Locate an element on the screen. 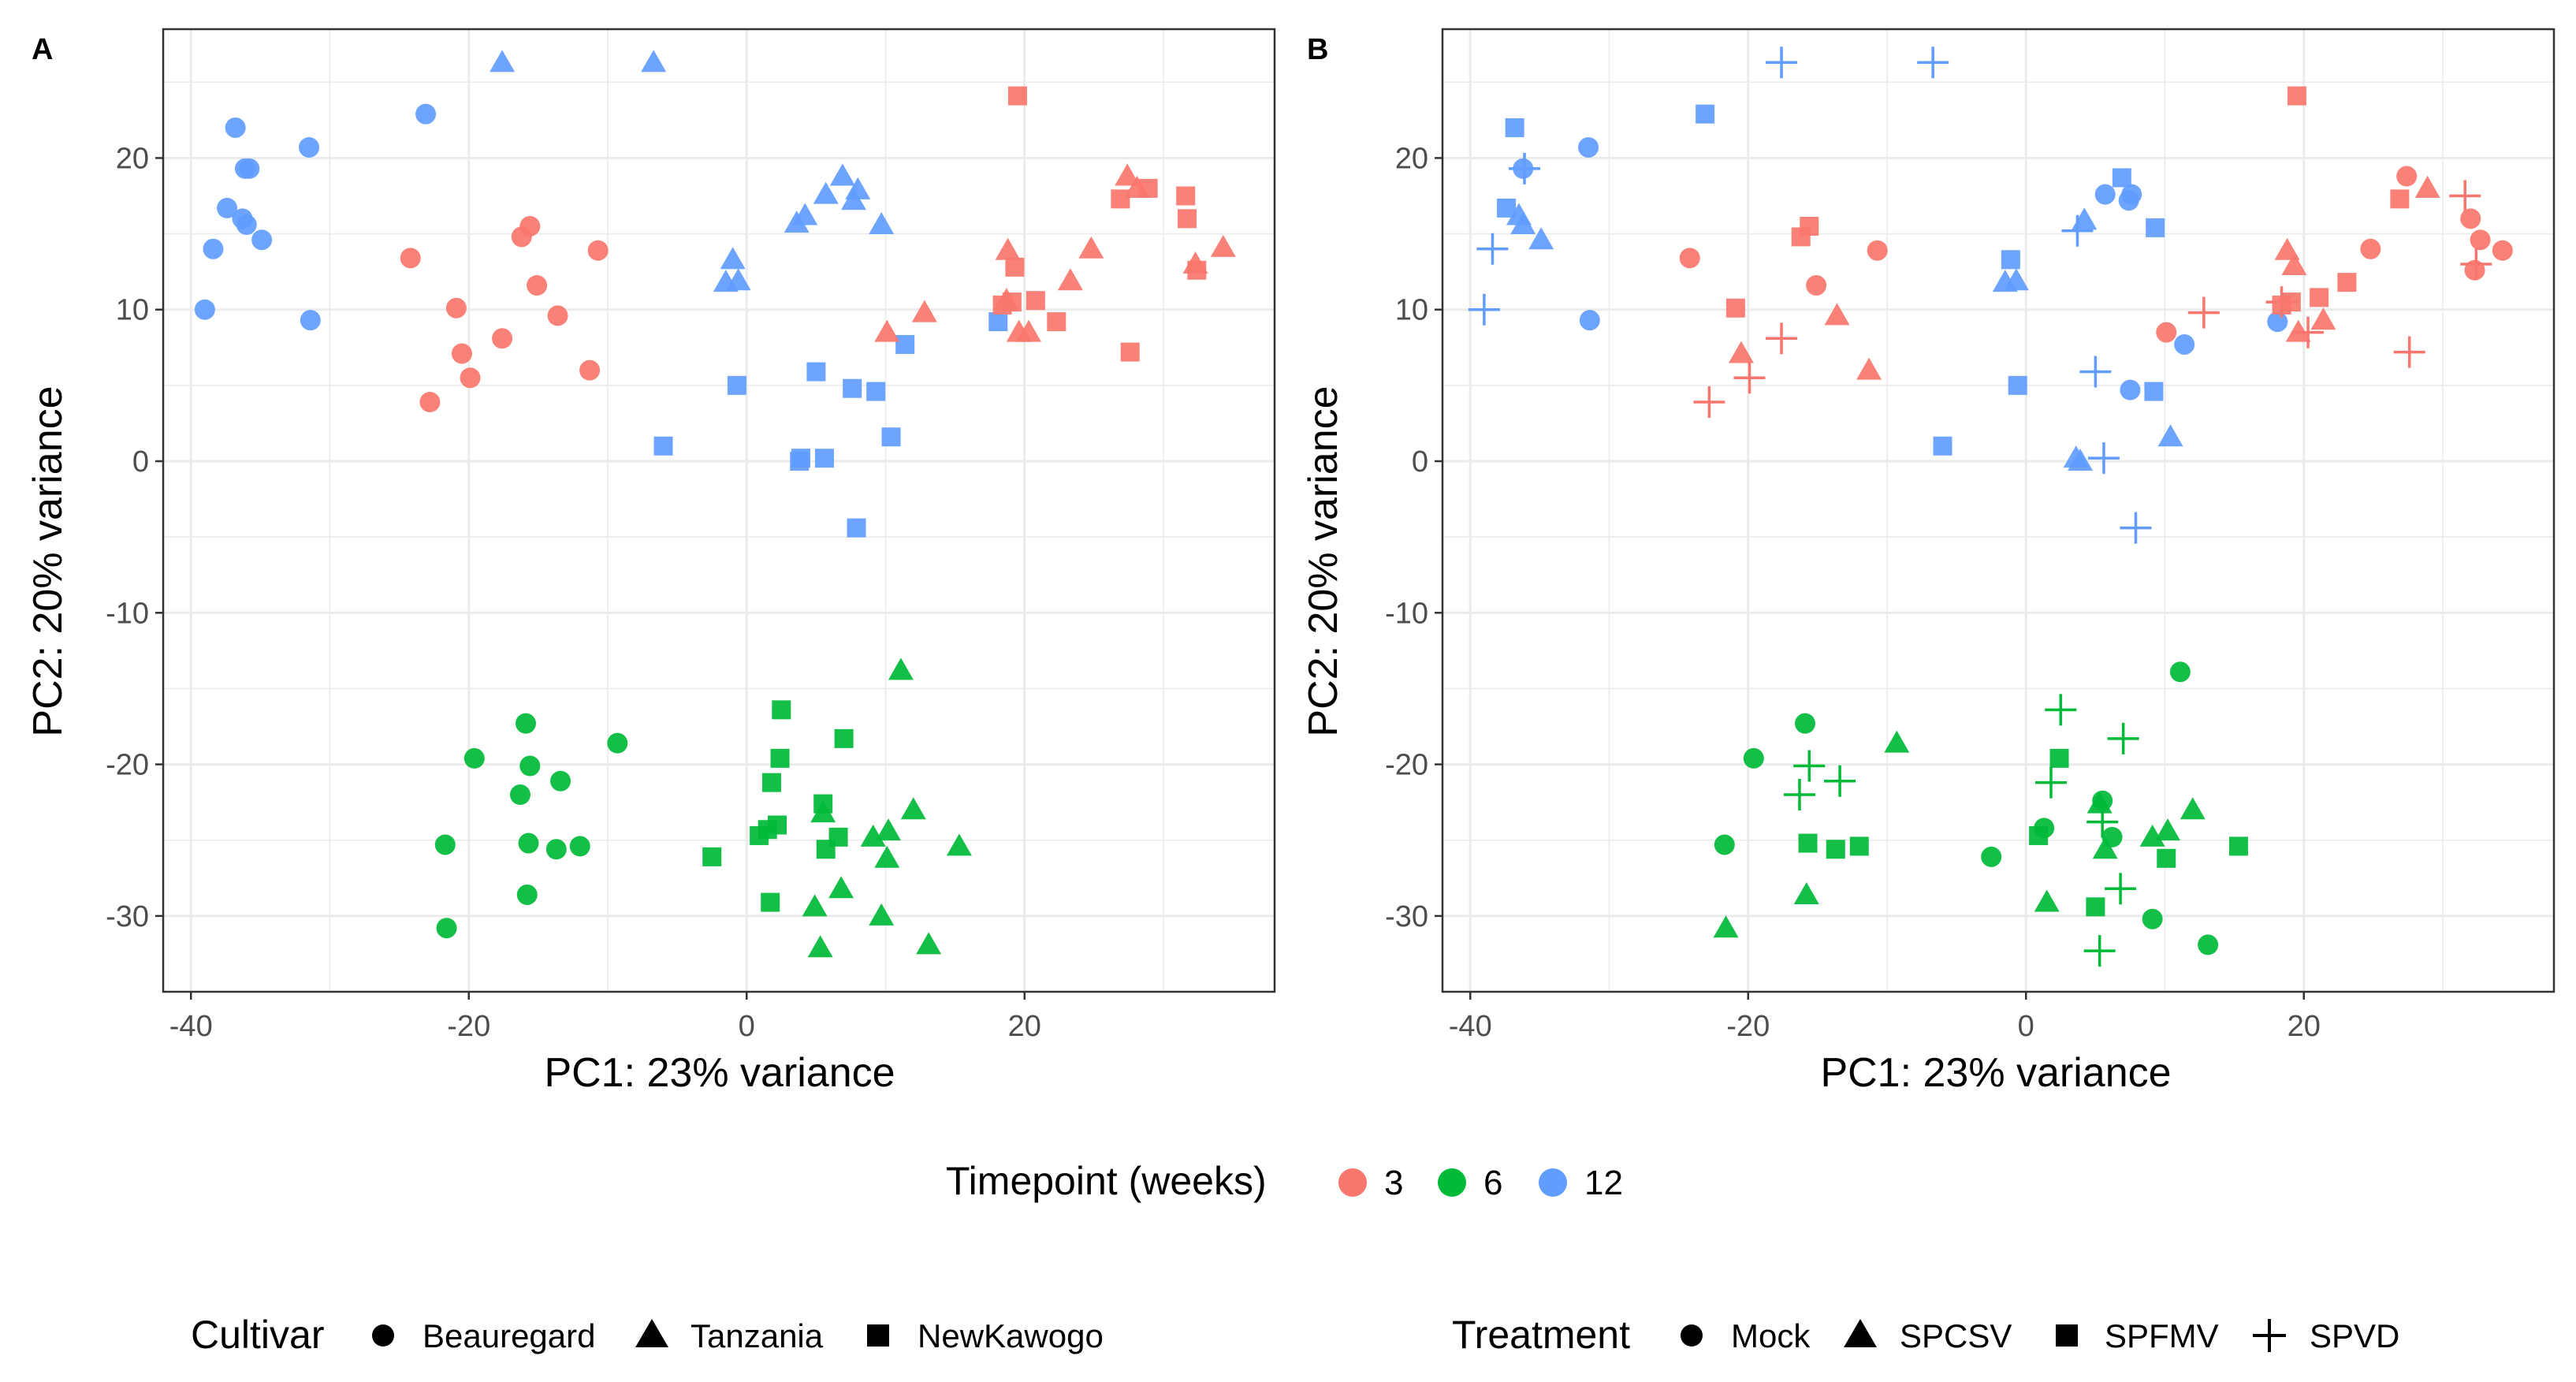 This screenshot has height=1382, width=2576. cultivar-legend-key-square is located at coordinates (878, 1335).